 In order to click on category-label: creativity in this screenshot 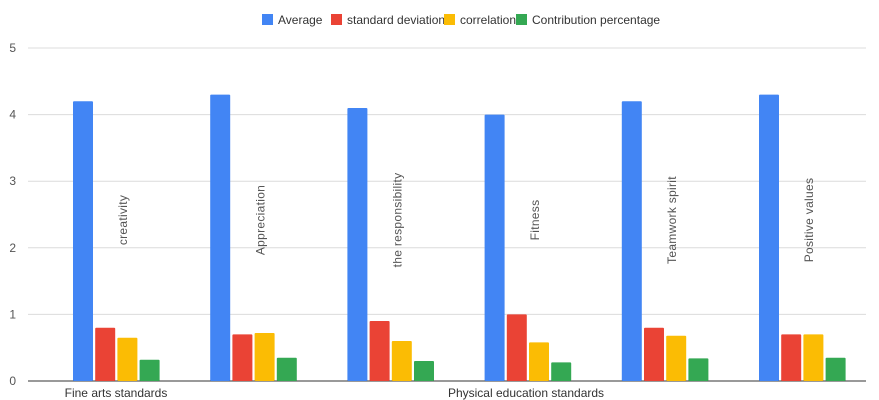, I will do `click(123, 220)`.